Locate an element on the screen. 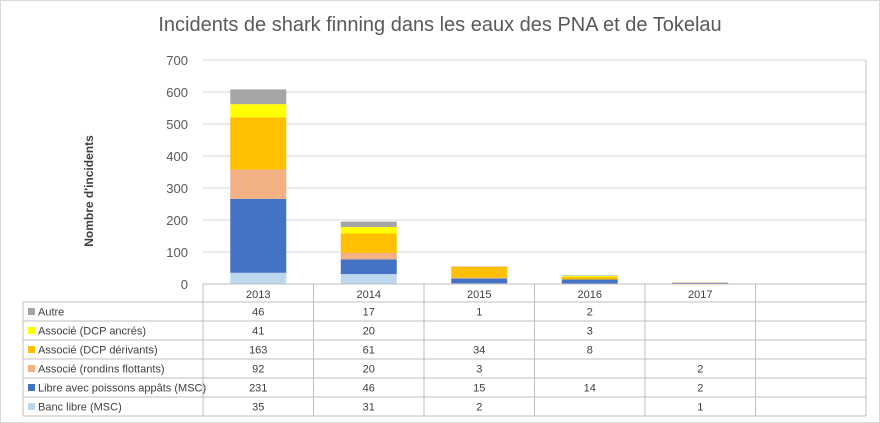 The image size is (880, 423). bar-2016-associe-dcp-derivants is located at coordinates (589, 278).